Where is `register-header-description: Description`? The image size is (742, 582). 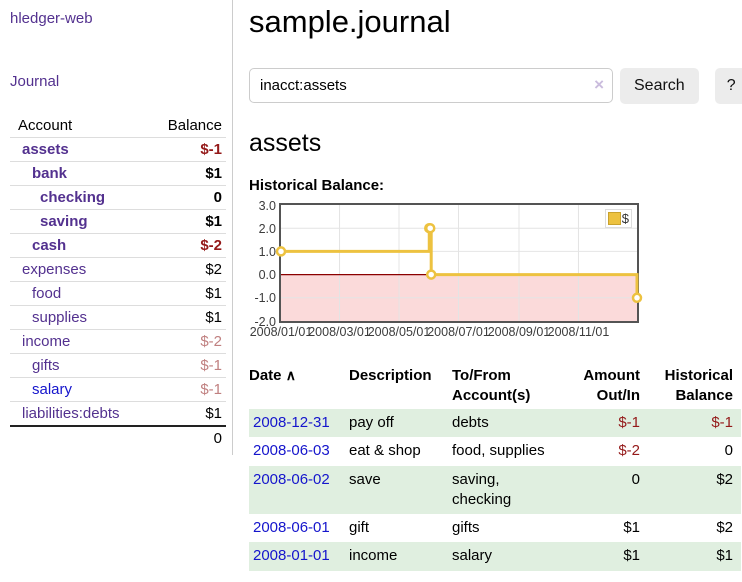
register-header-description: Description is located at coordinates (390, 375).